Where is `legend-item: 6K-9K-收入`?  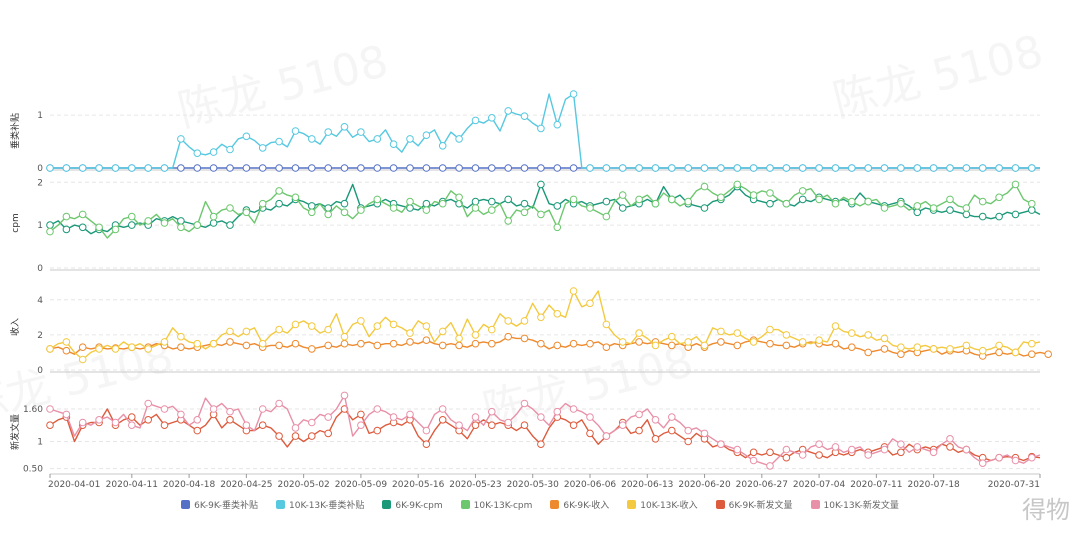 legend-item: 6K-9K-收入 is located at coordinates (579, 504).